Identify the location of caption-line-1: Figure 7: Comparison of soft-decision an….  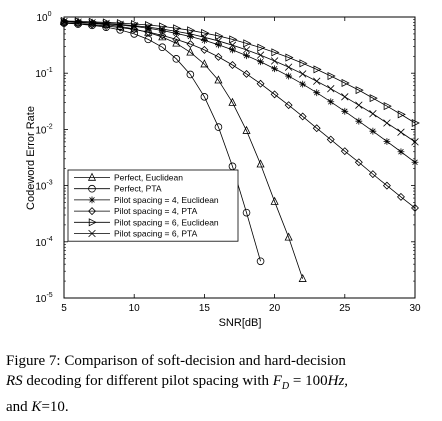
(176, 361).